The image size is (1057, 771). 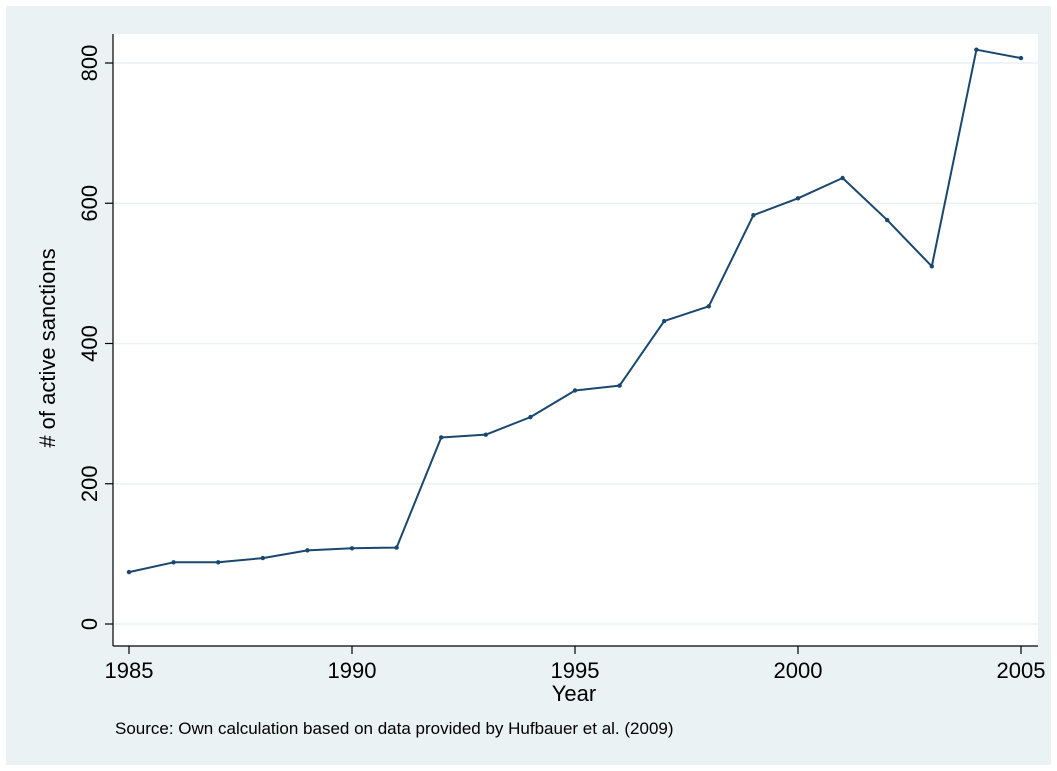 I want to click on y-tick-label: 400, so click(x=89, y=343).